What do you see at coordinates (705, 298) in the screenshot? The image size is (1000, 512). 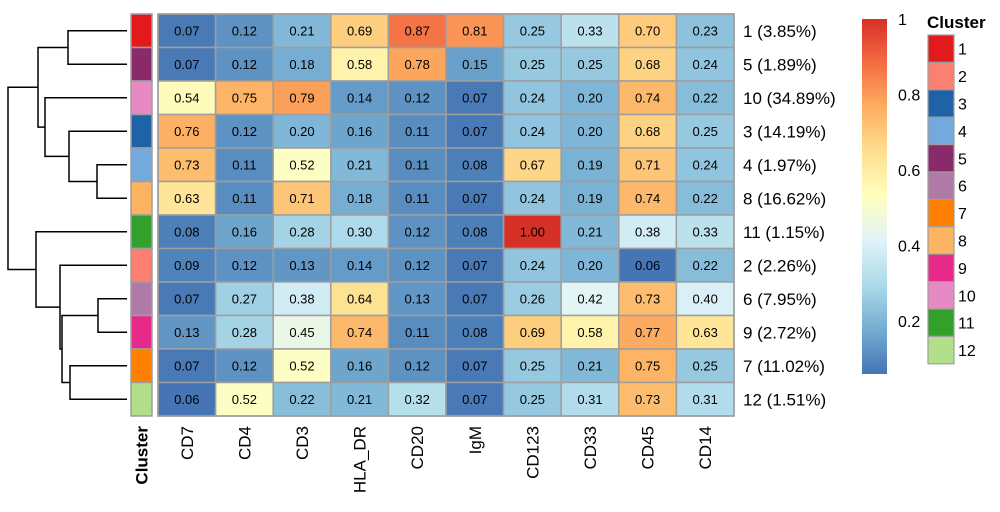 I see `cell-value-label: 0.40` at bounding box center [705, 298].